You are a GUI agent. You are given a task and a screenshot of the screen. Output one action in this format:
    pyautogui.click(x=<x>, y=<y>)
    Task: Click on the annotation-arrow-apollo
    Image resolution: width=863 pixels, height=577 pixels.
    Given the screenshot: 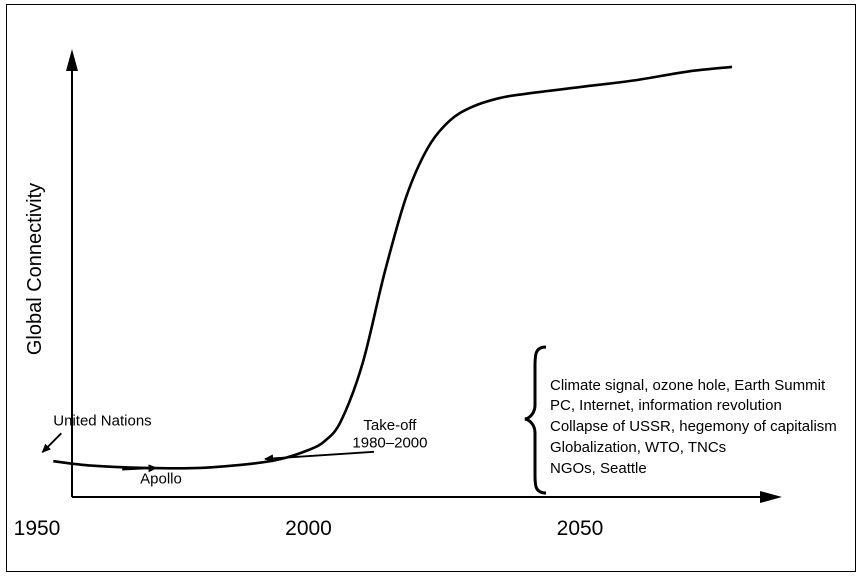 What is the action you would take?
    pyautogui.click(x=140, y=468)
    